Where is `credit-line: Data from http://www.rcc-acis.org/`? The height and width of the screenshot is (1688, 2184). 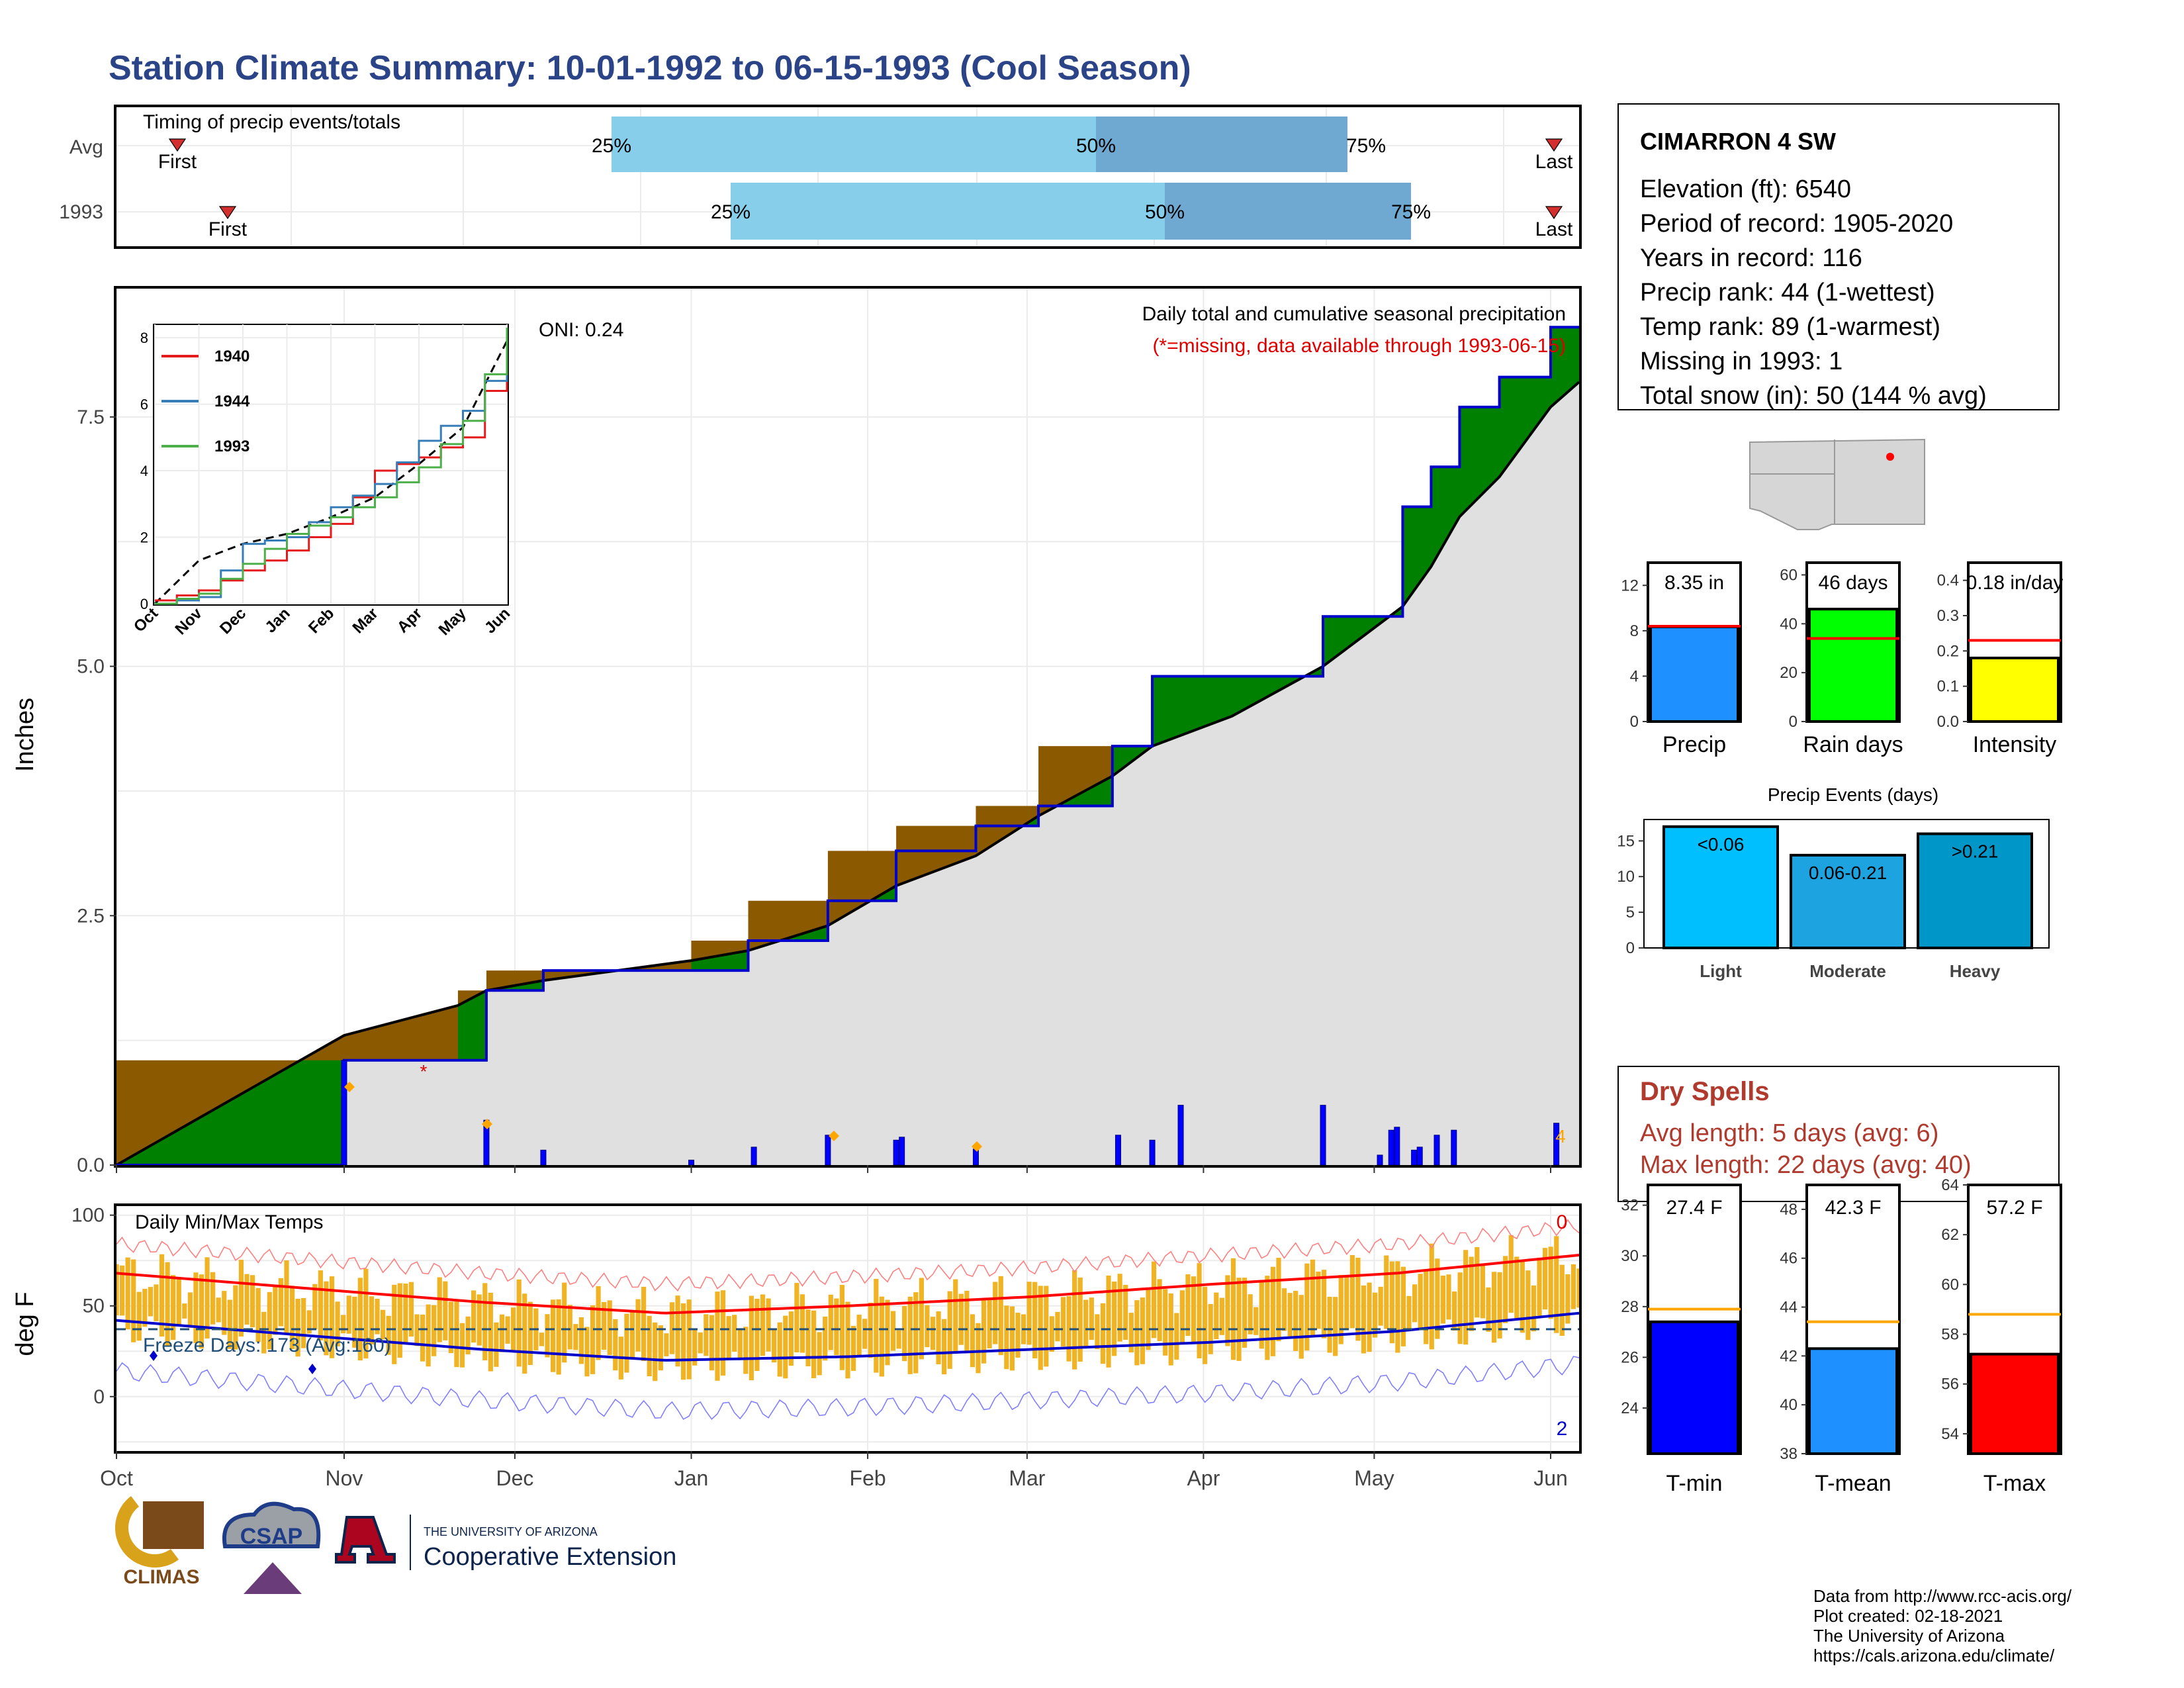
credit-line: Data from http://www.rcc-acis.org/ is located at coordinates (1942, 1596).